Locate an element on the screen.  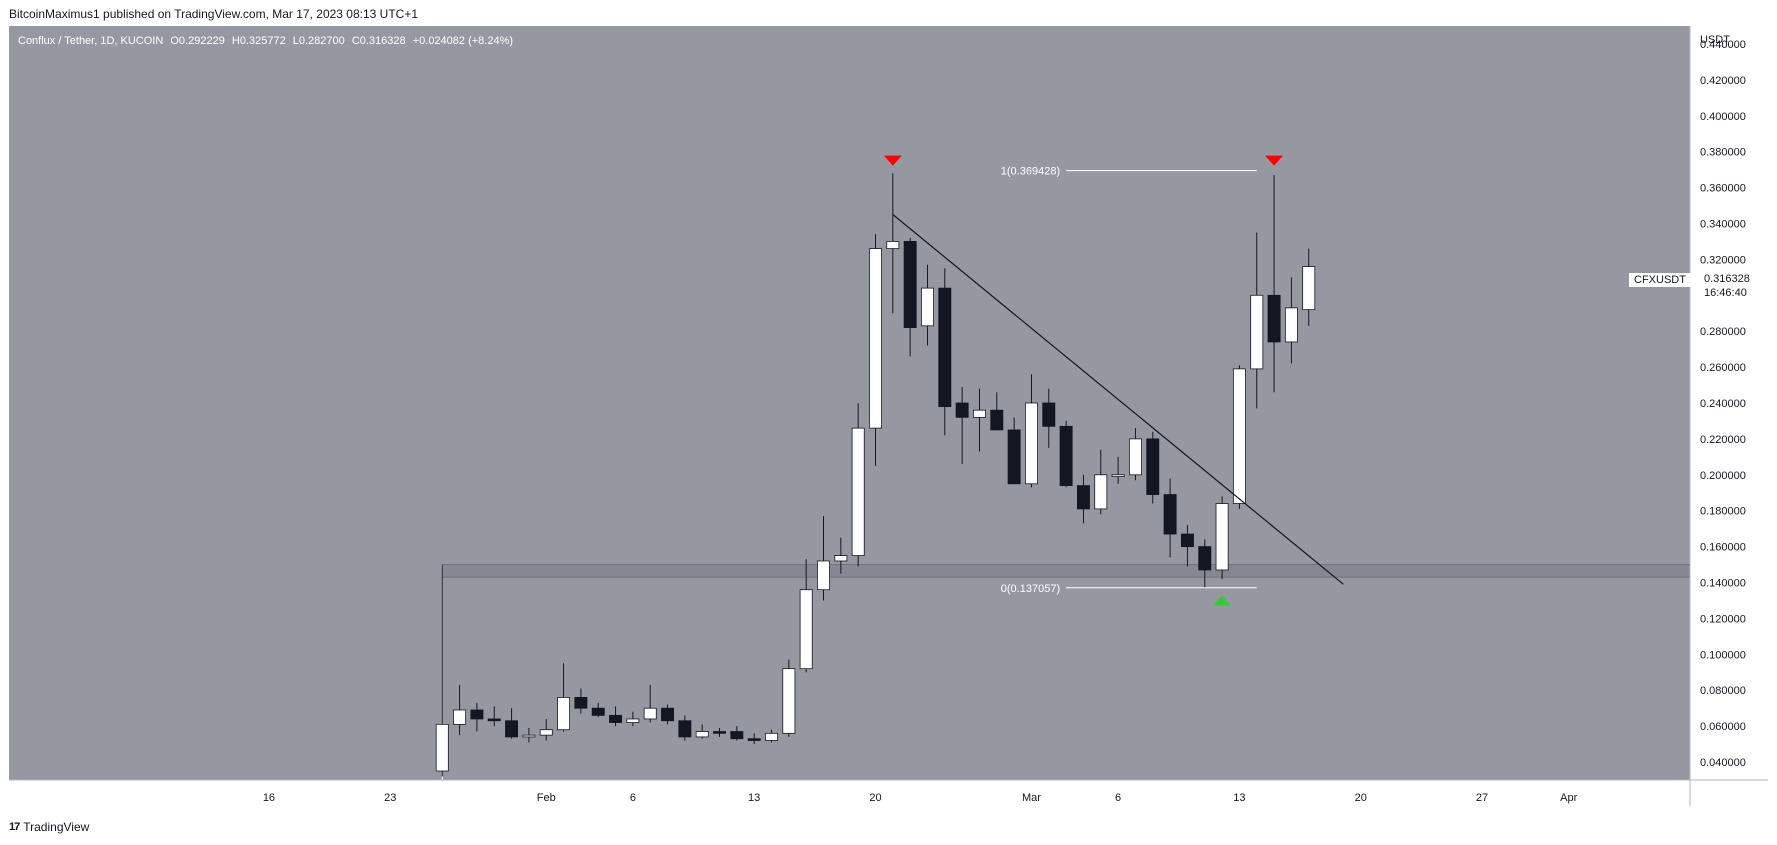
legend-low: L0.282700 is located at coordinates (318, 41).